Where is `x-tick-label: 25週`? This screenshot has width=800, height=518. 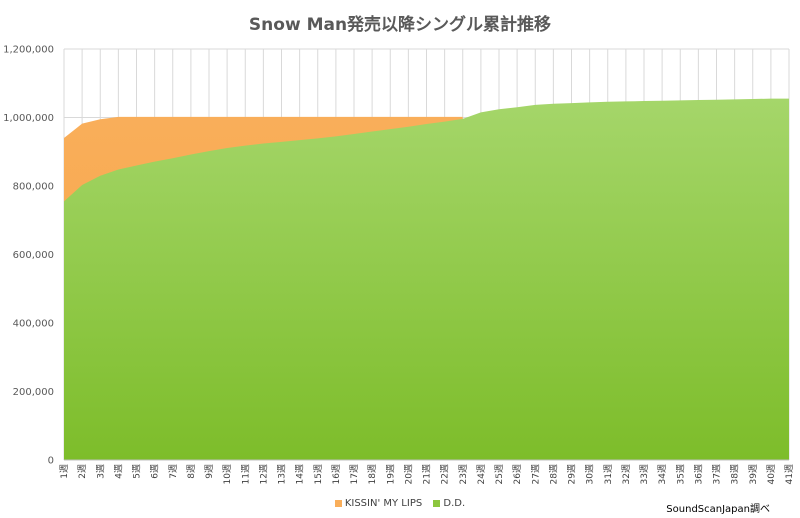 x-tick-label: 25週 is located at coordinates (499, 474).